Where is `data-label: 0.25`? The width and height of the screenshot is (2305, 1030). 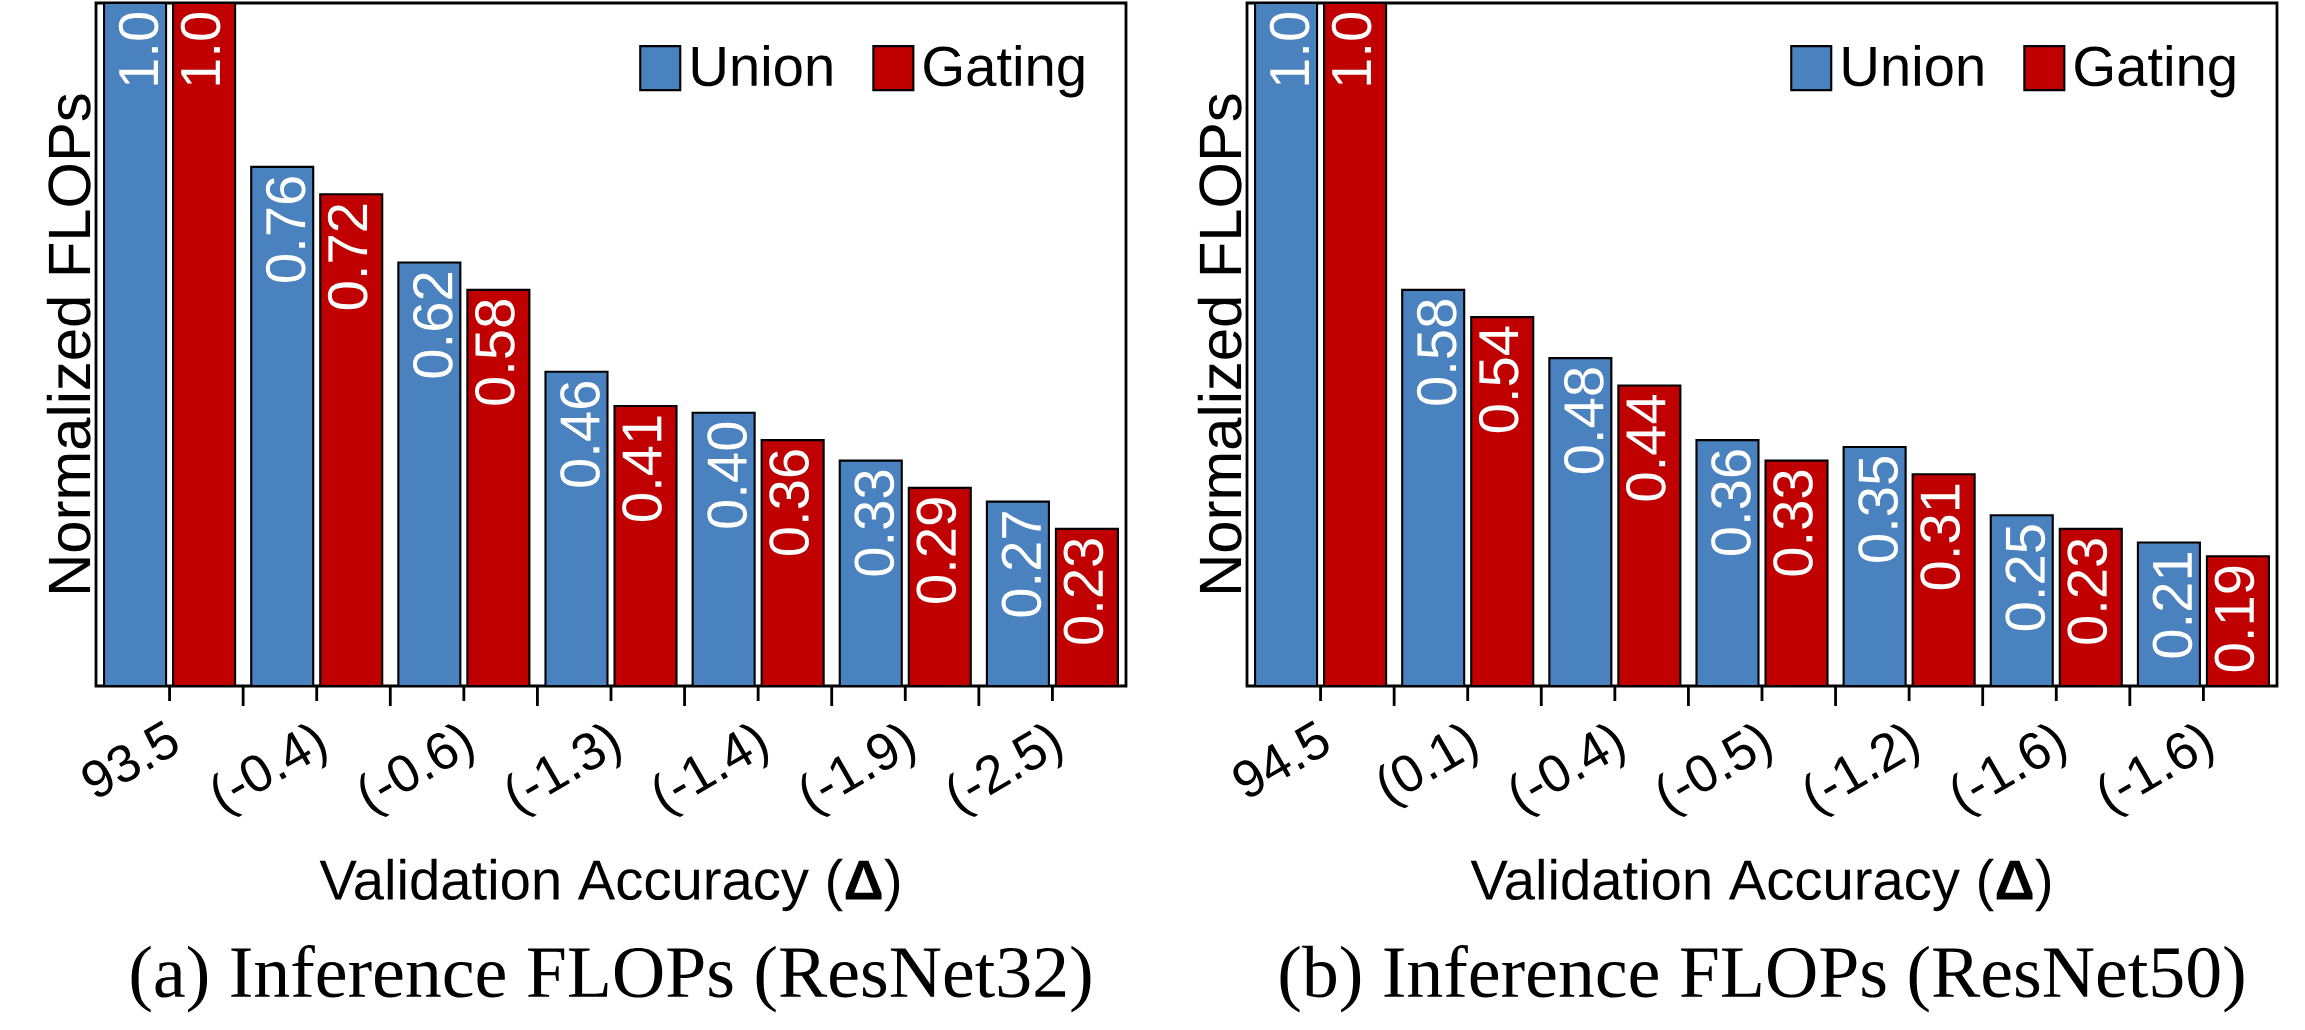
data-label: 0.25 is located at coordinates (2025, 578).